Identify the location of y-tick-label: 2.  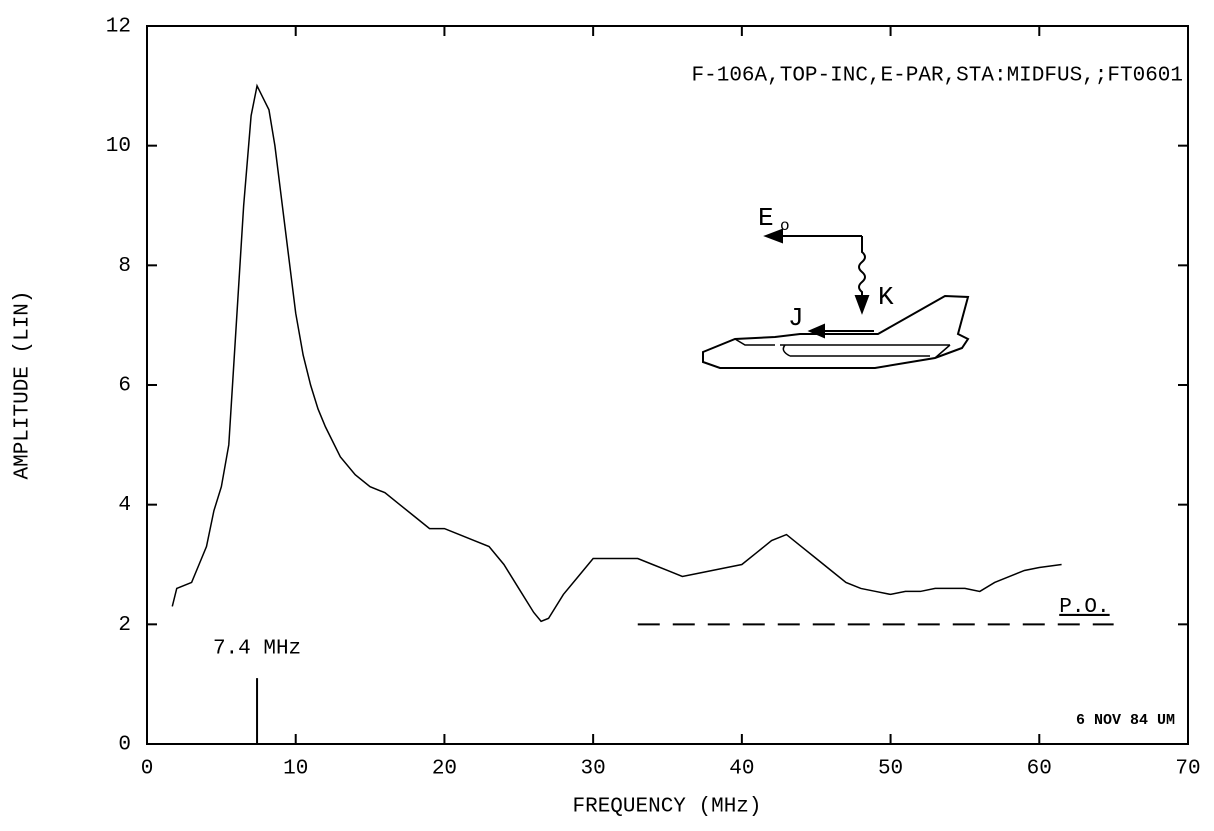
(124, 625).